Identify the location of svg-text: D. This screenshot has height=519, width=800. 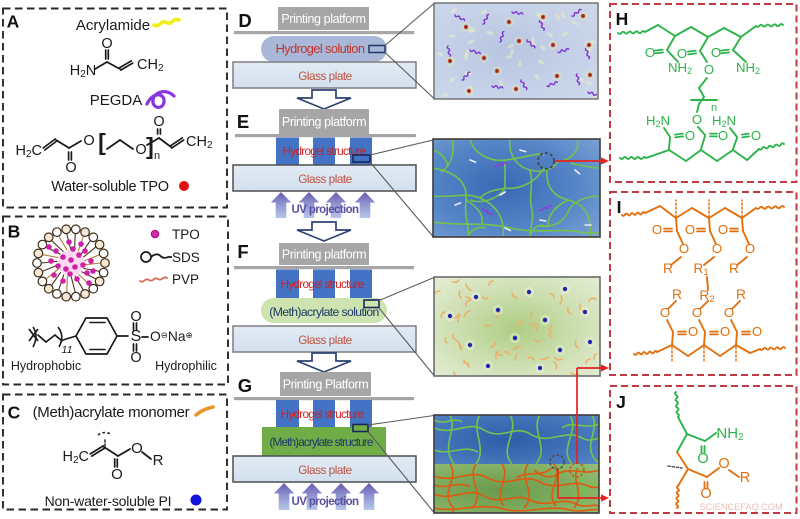
(244, 20).